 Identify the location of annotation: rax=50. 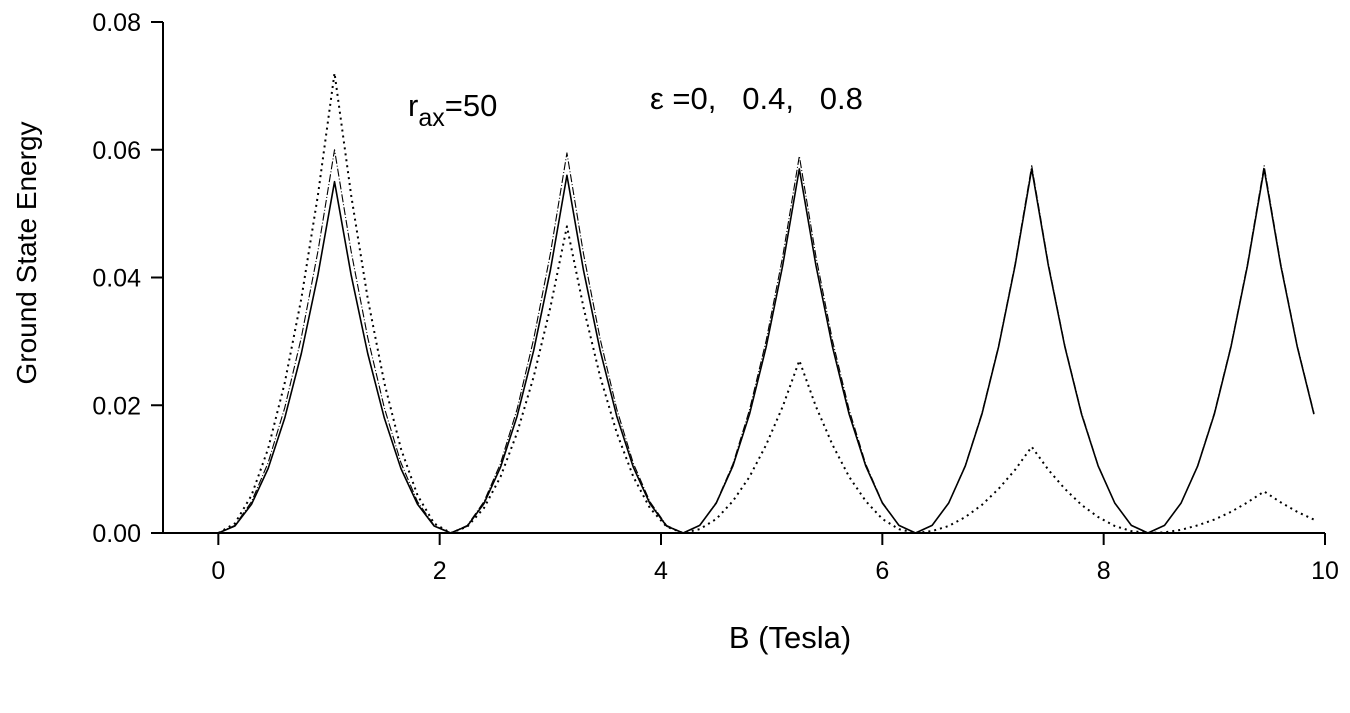
(452, 110).